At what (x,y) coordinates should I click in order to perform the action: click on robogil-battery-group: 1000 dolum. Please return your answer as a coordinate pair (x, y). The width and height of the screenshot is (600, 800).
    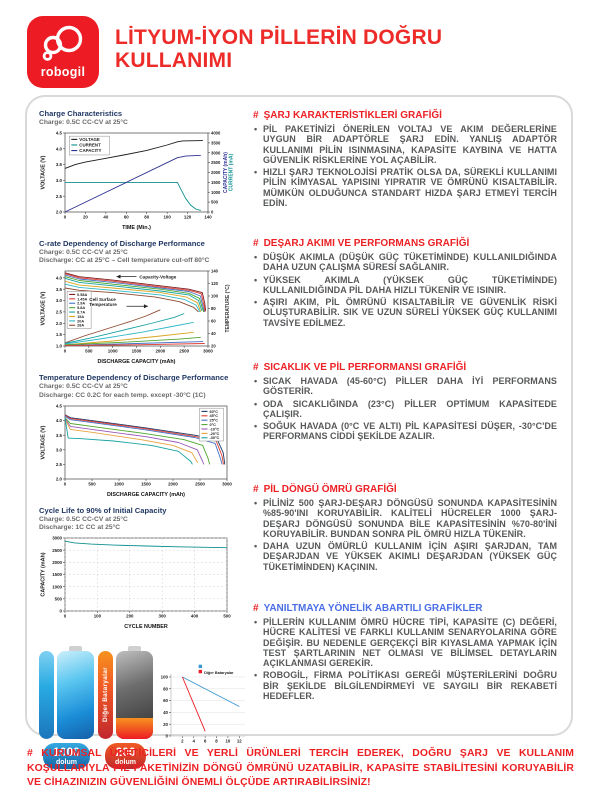
    Looking at the image, I should click on (66, 707).